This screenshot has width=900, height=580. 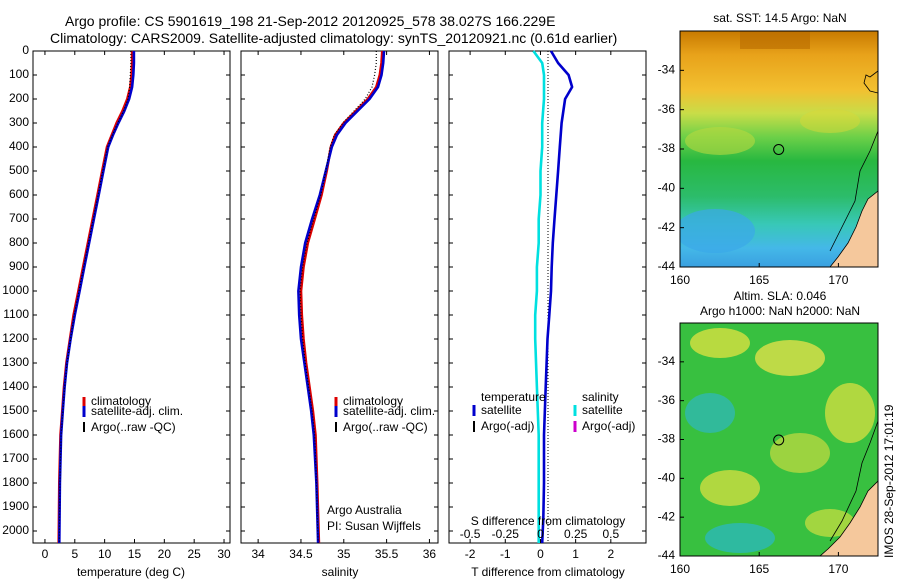 What do you see at coordinates (610, 534) in the screenshot?
I see `secondary-tick-label: 0.5` at bounding box center [610, 534].